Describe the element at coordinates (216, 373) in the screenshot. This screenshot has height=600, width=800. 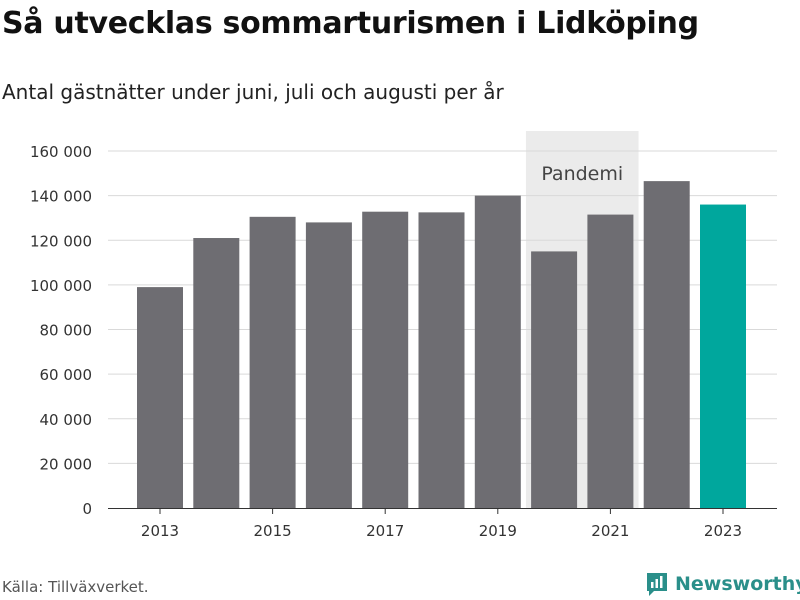
I see `bar-2014` at that location.